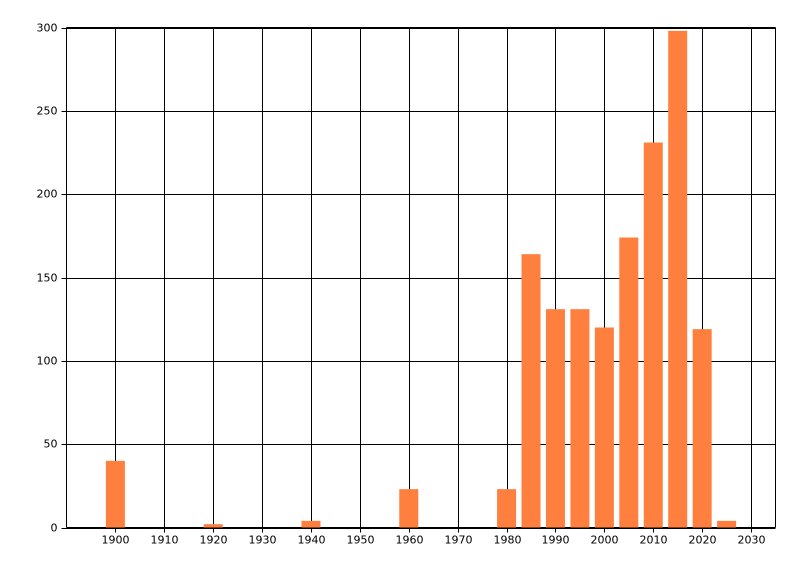 This screenshot has width=800, height=576. I want to click on x-tick-label: 1970, so click(459, 540).